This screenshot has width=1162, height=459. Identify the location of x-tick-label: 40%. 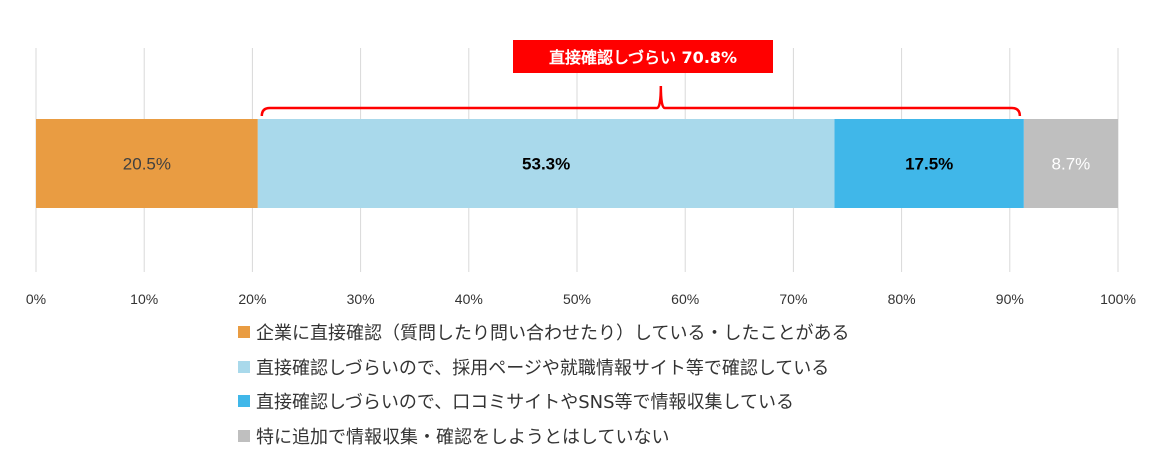
(469, 299).